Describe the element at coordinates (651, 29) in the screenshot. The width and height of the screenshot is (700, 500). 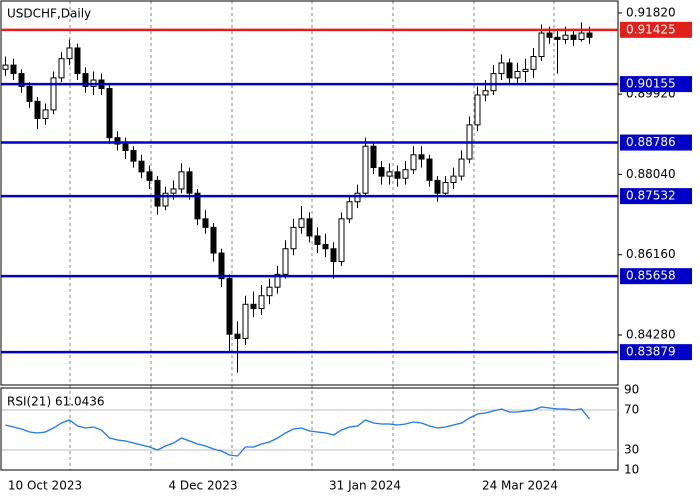
I see `level-price-label: 0.91425` at that location.